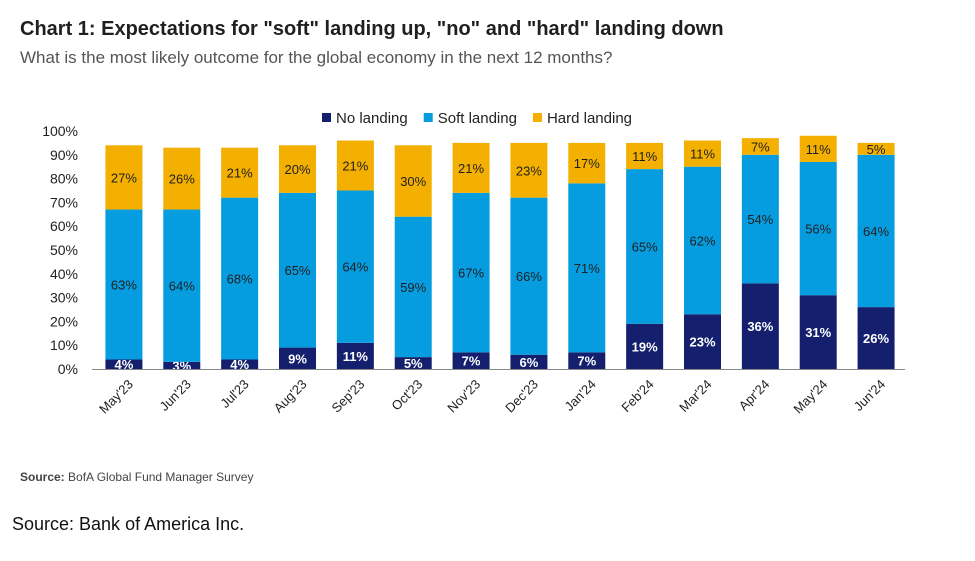 Image resolution: width=975 pixels, height=561 pixels. What do you see at coordinates (297, 358) in the screenshot?
I see `data-label: 9%` at bounding box center [297, 358].